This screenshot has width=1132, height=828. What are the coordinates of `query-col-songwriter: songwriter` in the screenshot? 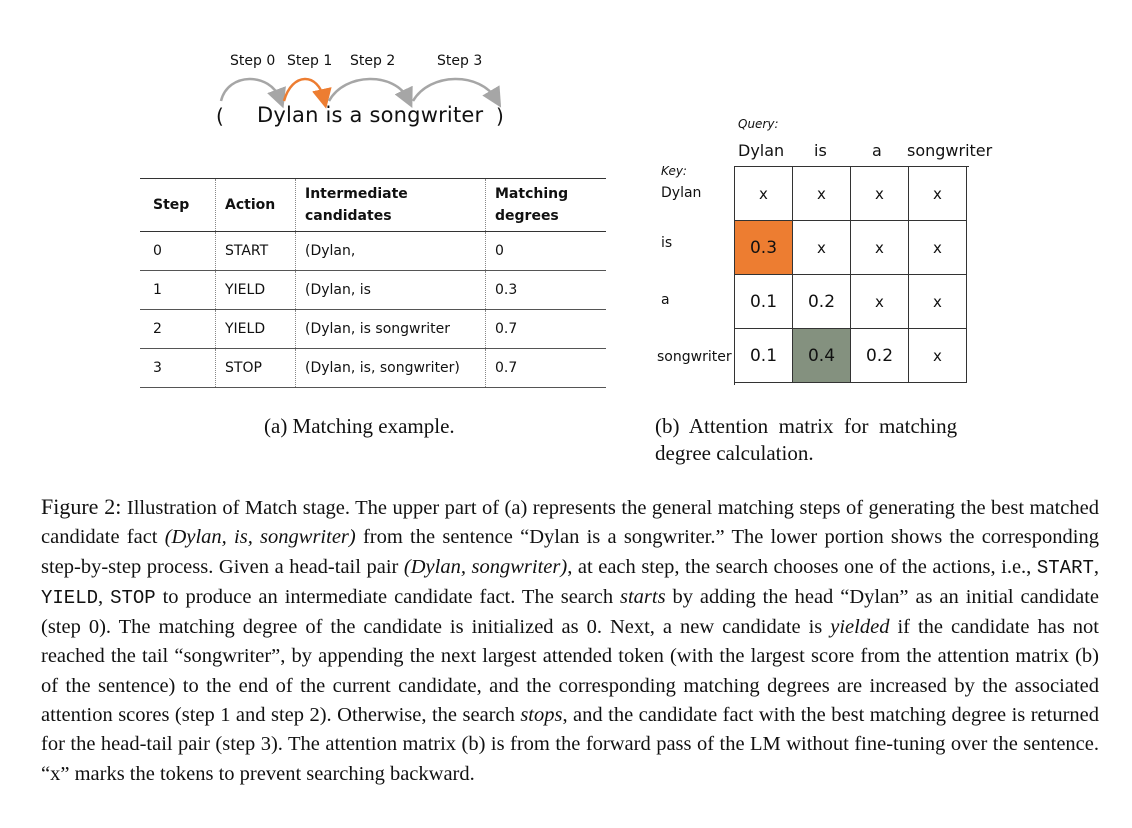 It's located at (950, 150).